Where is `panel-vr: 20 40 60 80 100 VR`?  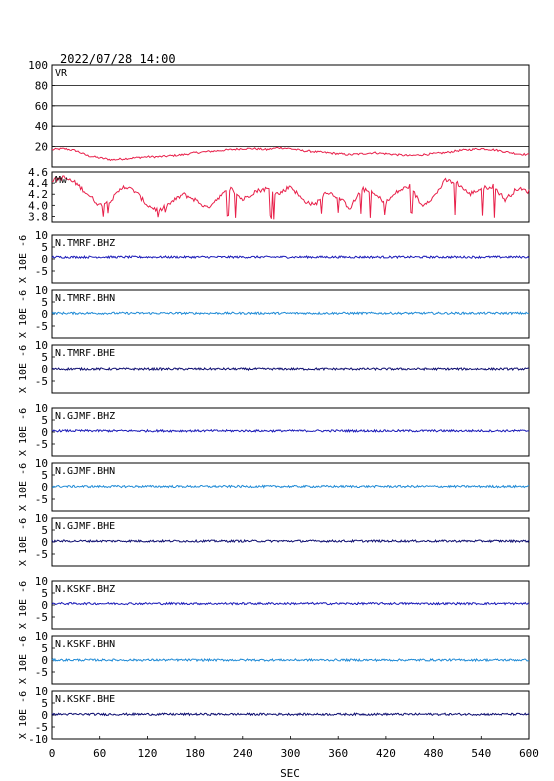
panel-vr: 20 40 60 80 100 VR is located at coordinates (279, 113).